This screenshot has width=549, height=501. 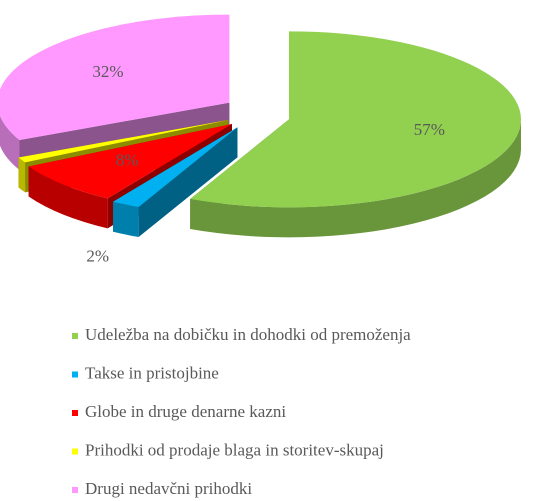 I want to click on slice-side, so click(x=175, y=179).